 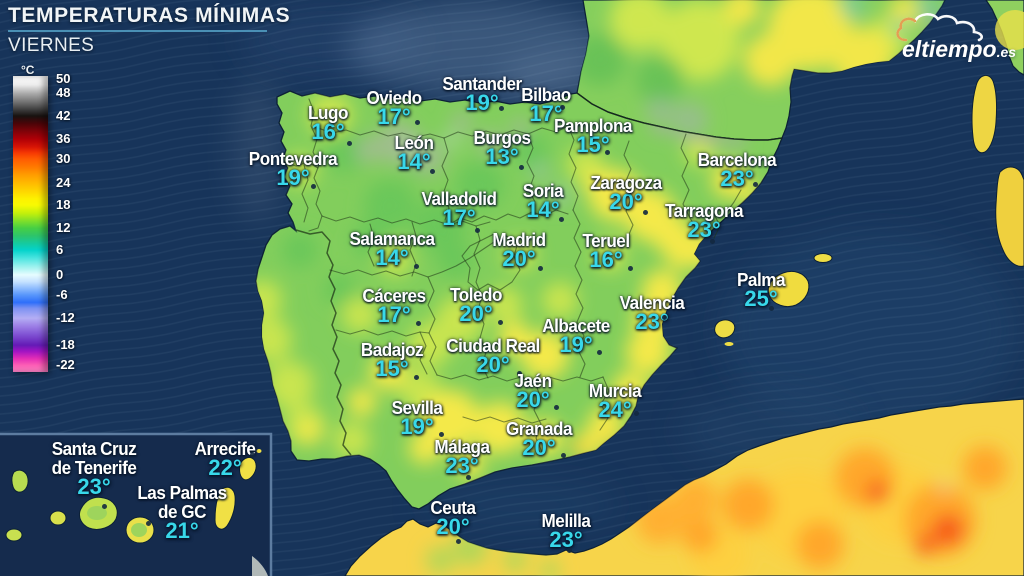 I want to click on inset-corner-glare, so click(x=260, y=566).